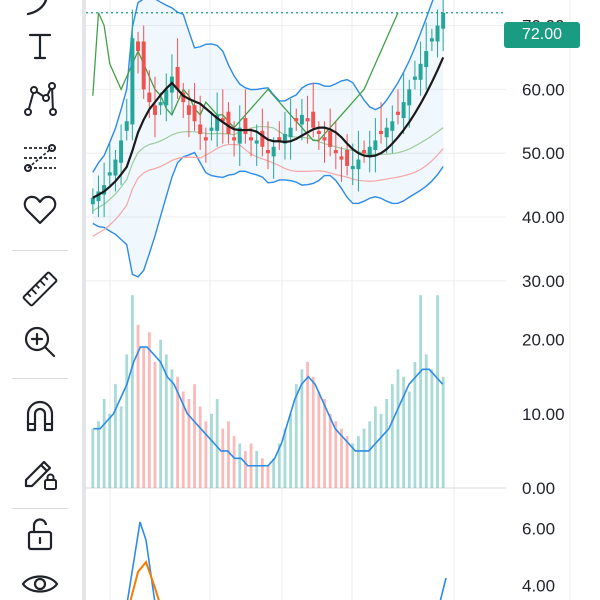 The height and width of the screenshot is (600, 600). I want to click on moving-average-line, so click(268, 128).